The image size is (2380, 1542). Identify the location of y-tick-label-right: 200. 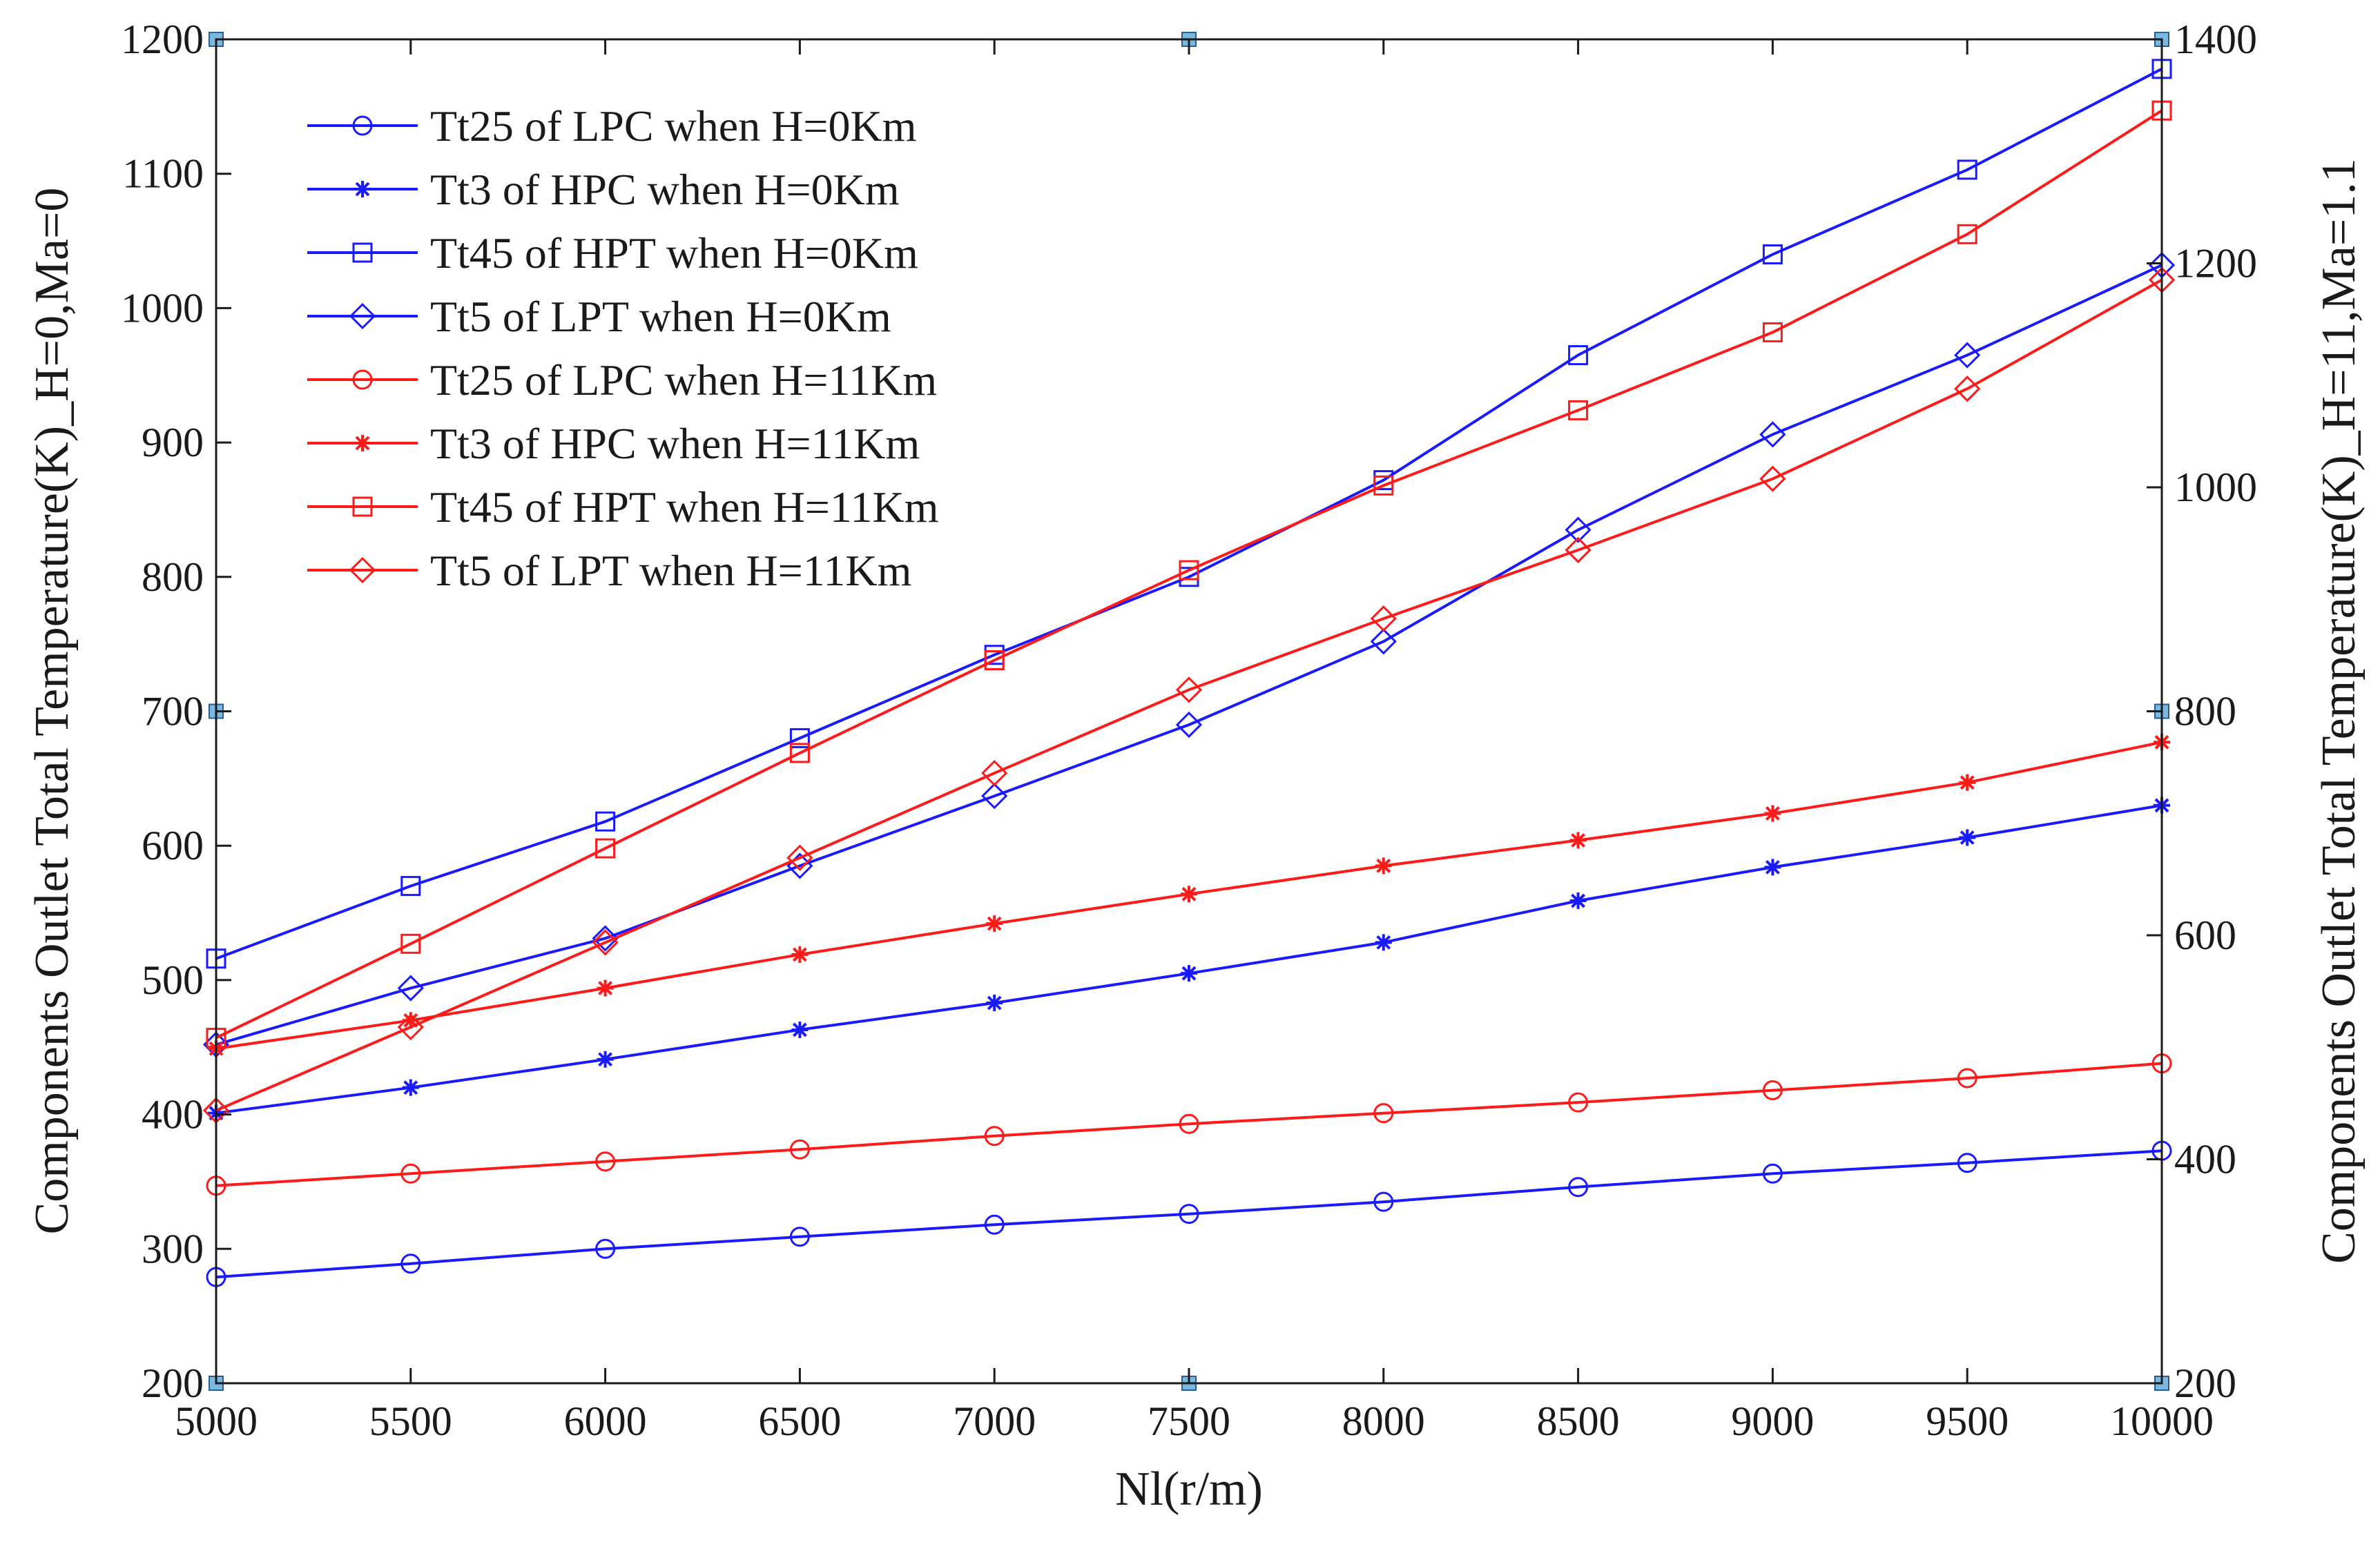
(2205, 1383).